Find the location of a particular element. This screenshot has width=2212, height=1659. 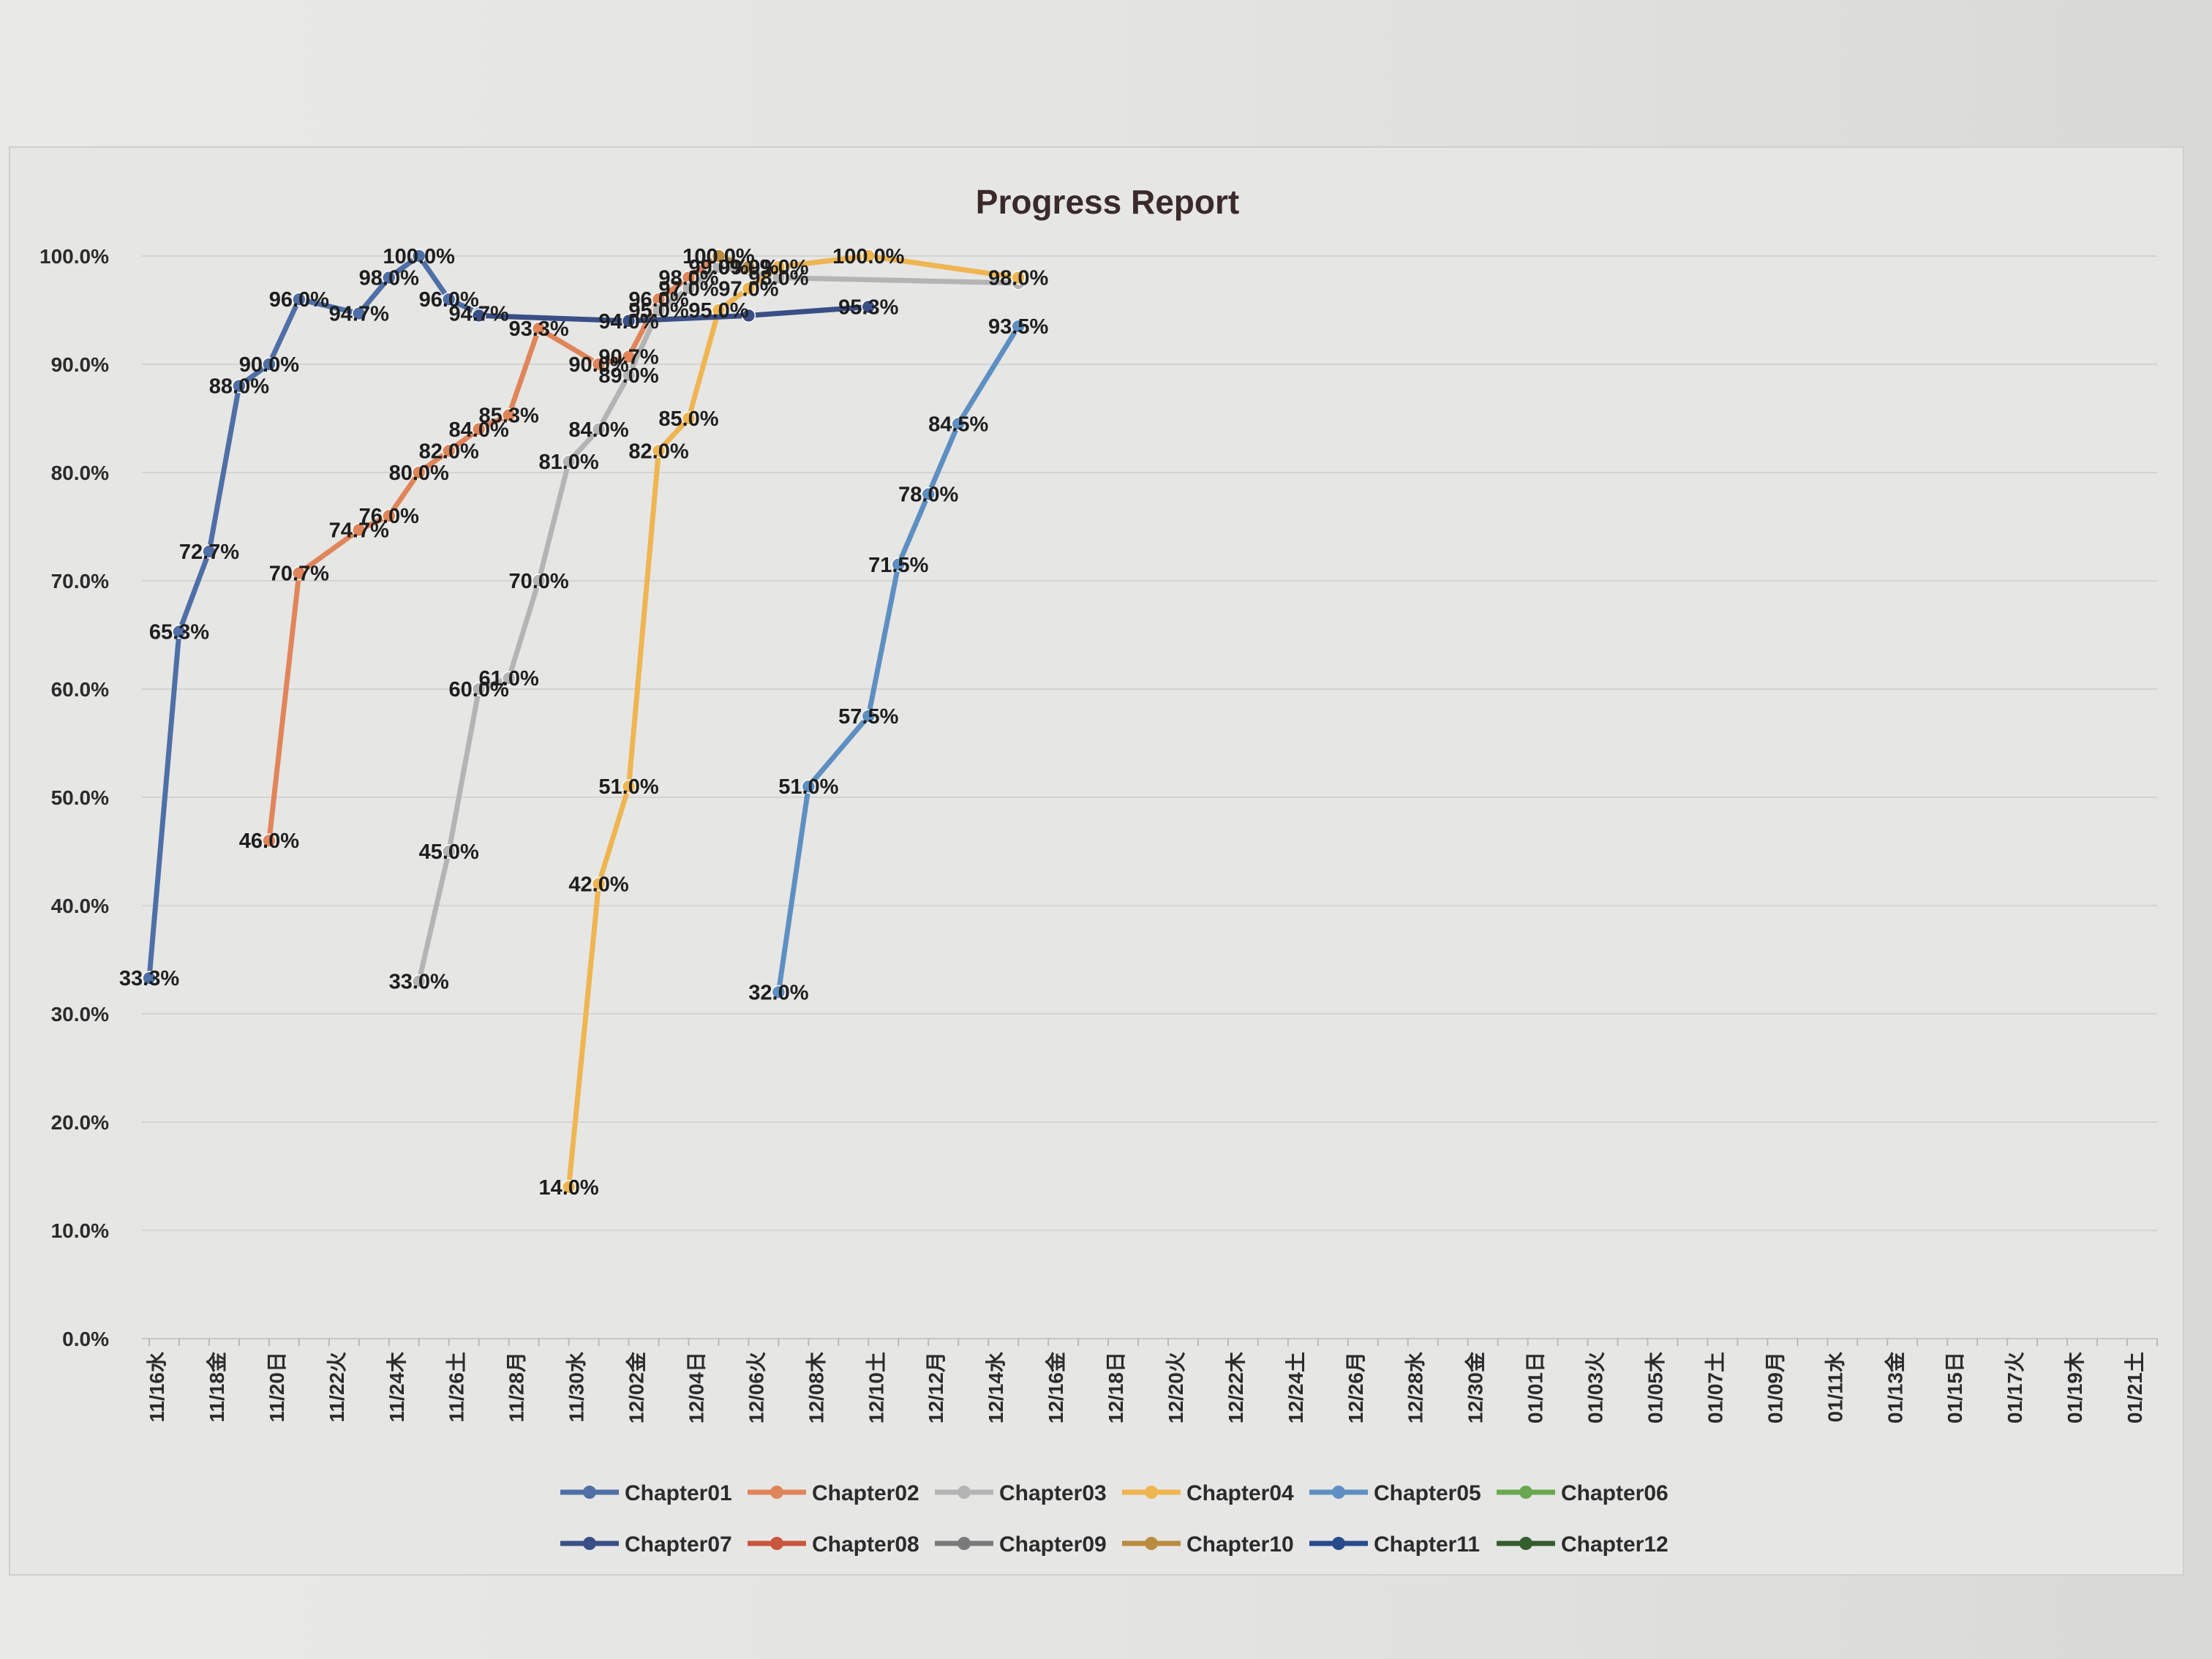

data-label-chapter05: 84.5% is located at coordinates (958, 424).